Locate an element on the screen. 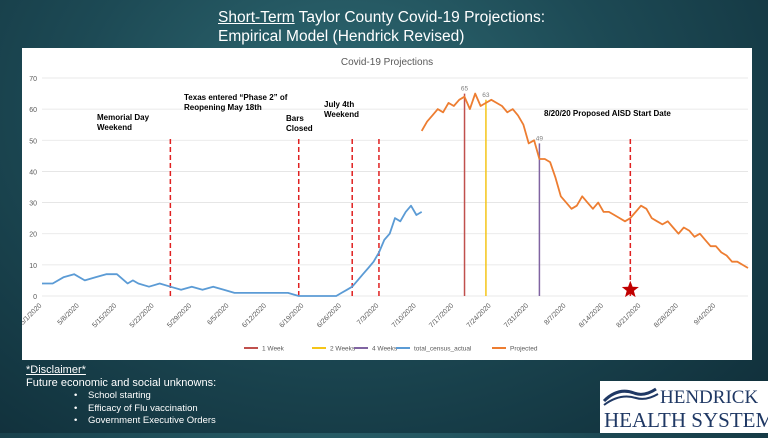  disclaimer-heading: *Disclaimer* is located at coordinates (56, 370).